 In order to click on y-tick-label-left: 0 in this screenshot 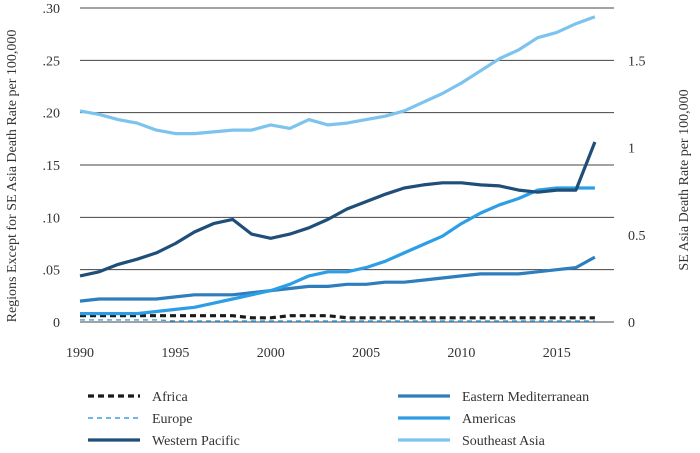, I will do `click(56, 323)`.